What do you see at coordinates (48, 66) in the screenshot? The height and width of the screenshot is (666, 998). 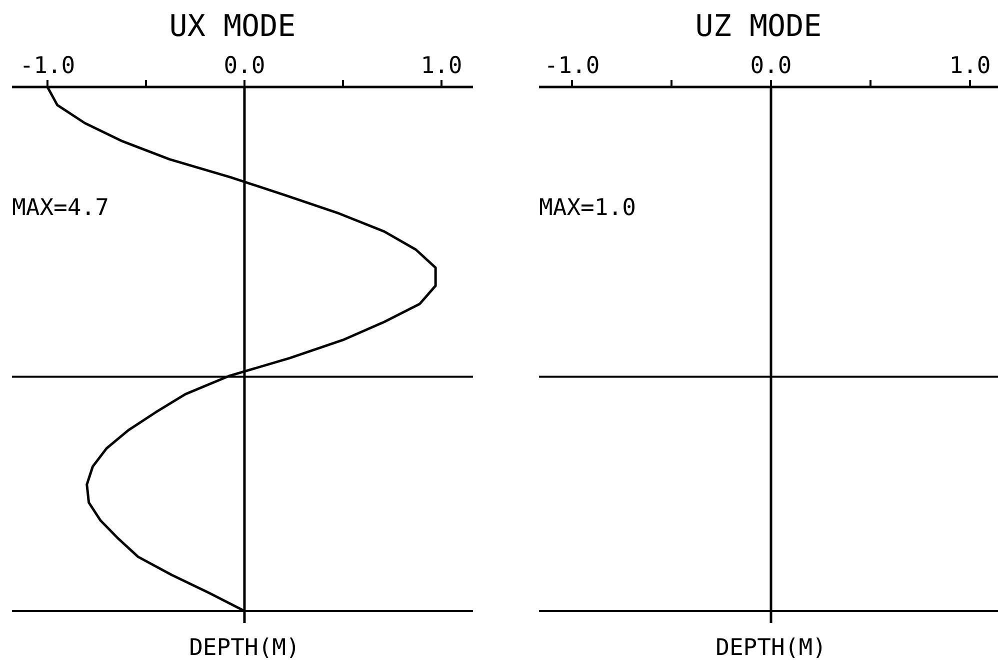 I see `x-tick-label: -1.0` at bounding box center [48, 66].